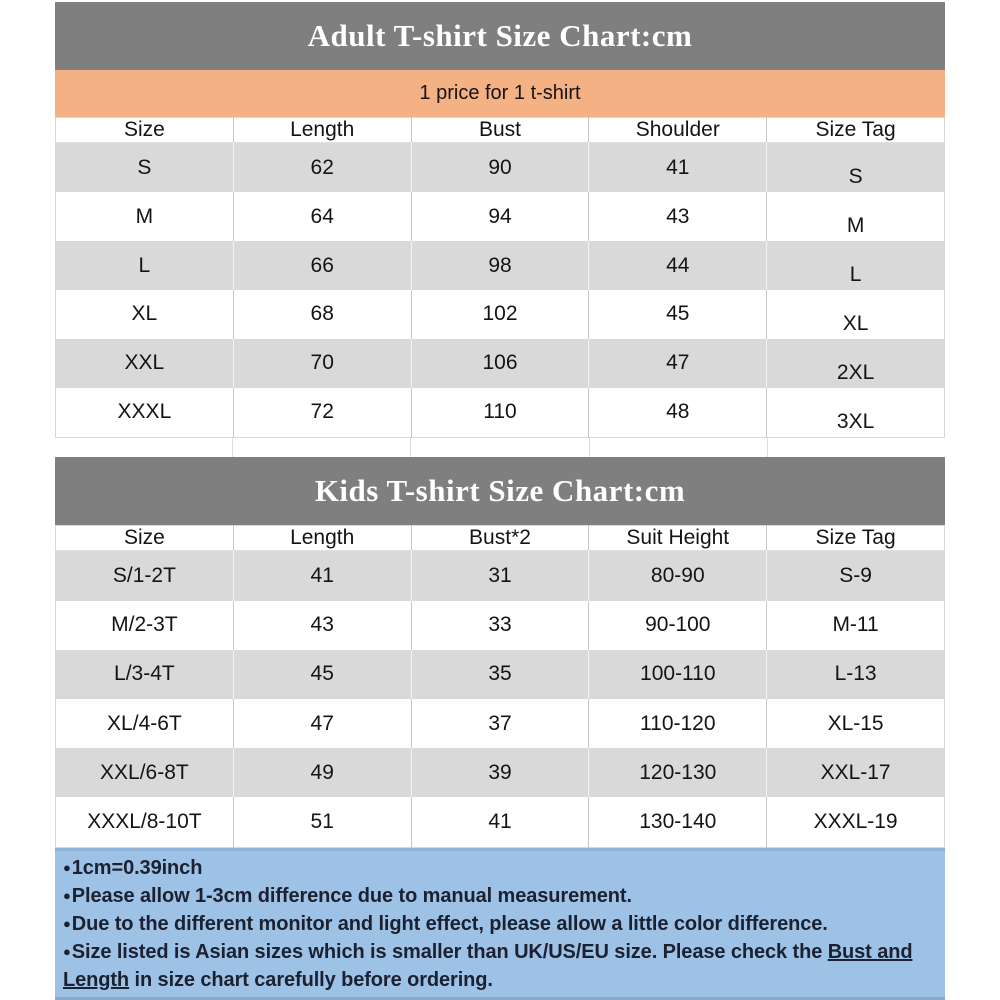  I want to click on adult-chart-title-bar: Adult T-shirt Size Chart:cm, so click(500, 36).